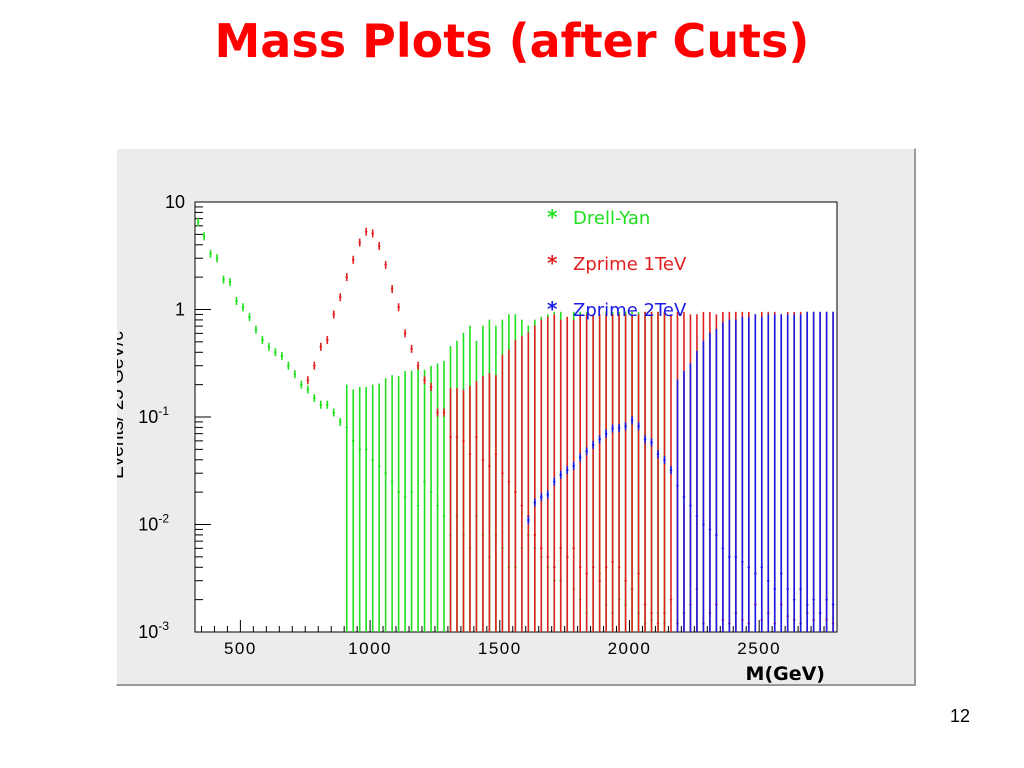  Describe the element at coordinates (611, 218) in the screenshot. I see `legend-label: Drell-Yan` at that location.